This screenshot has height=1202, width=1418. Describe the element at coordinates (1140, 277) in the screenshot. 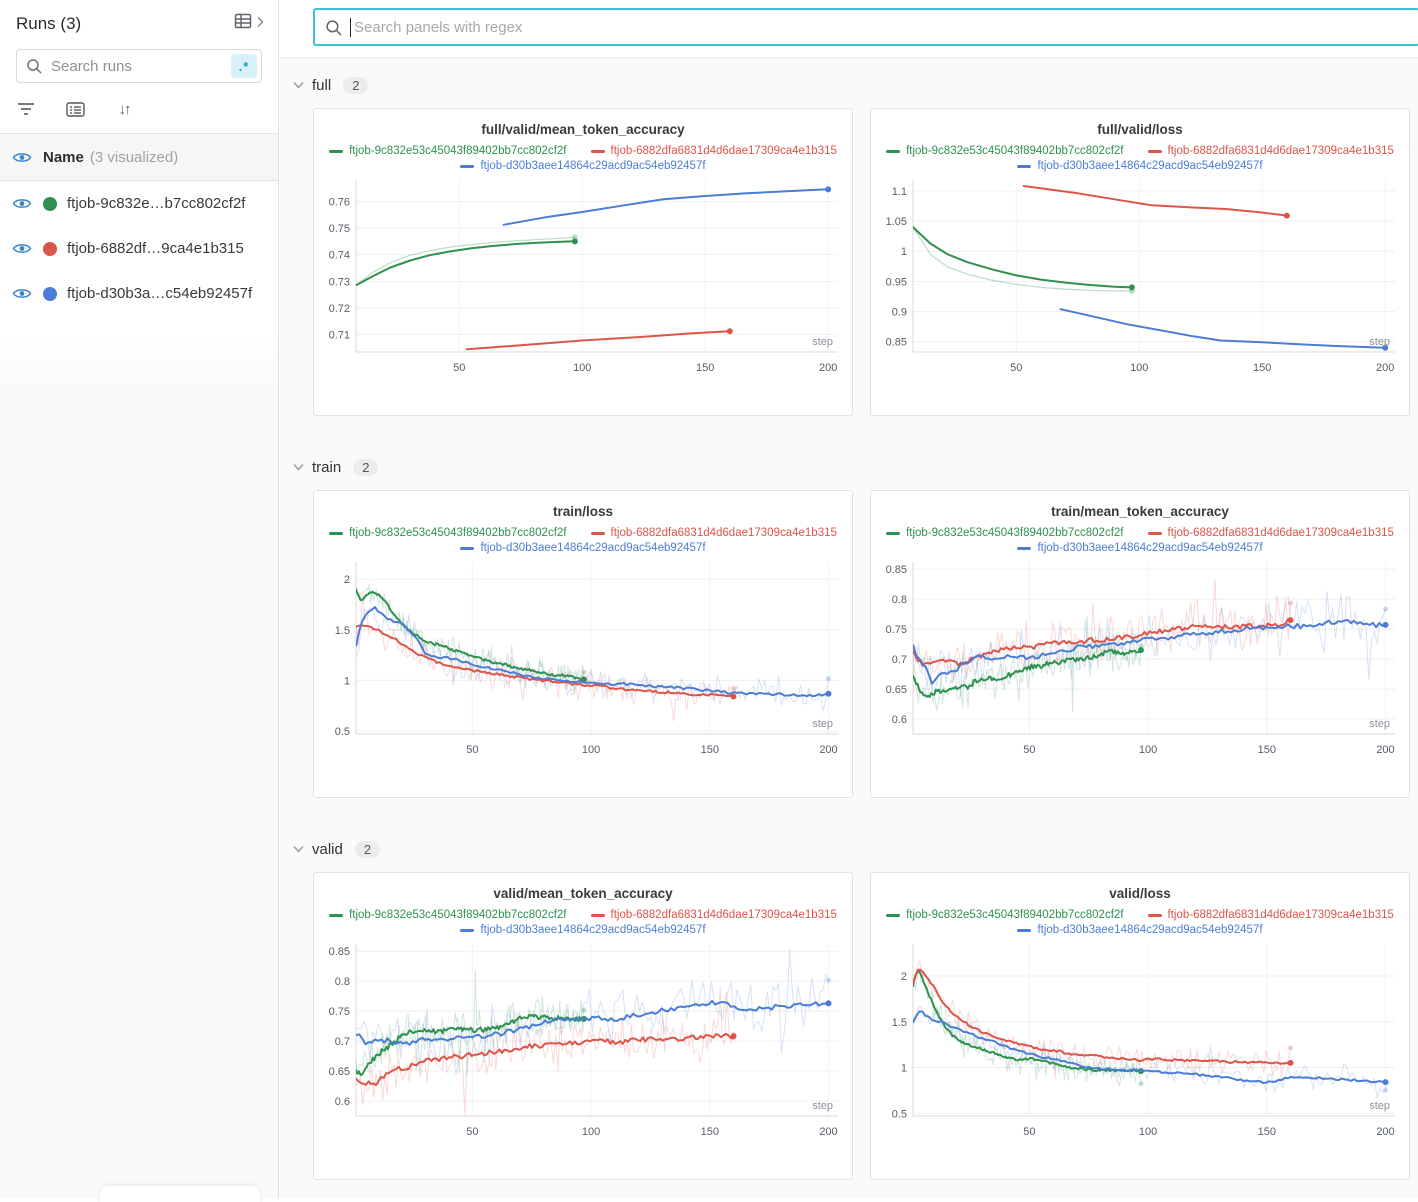

I see `chart-plot: 0.85 0.9 0.95 1 1.05 1.1 50 100 150 200 step` at that location.